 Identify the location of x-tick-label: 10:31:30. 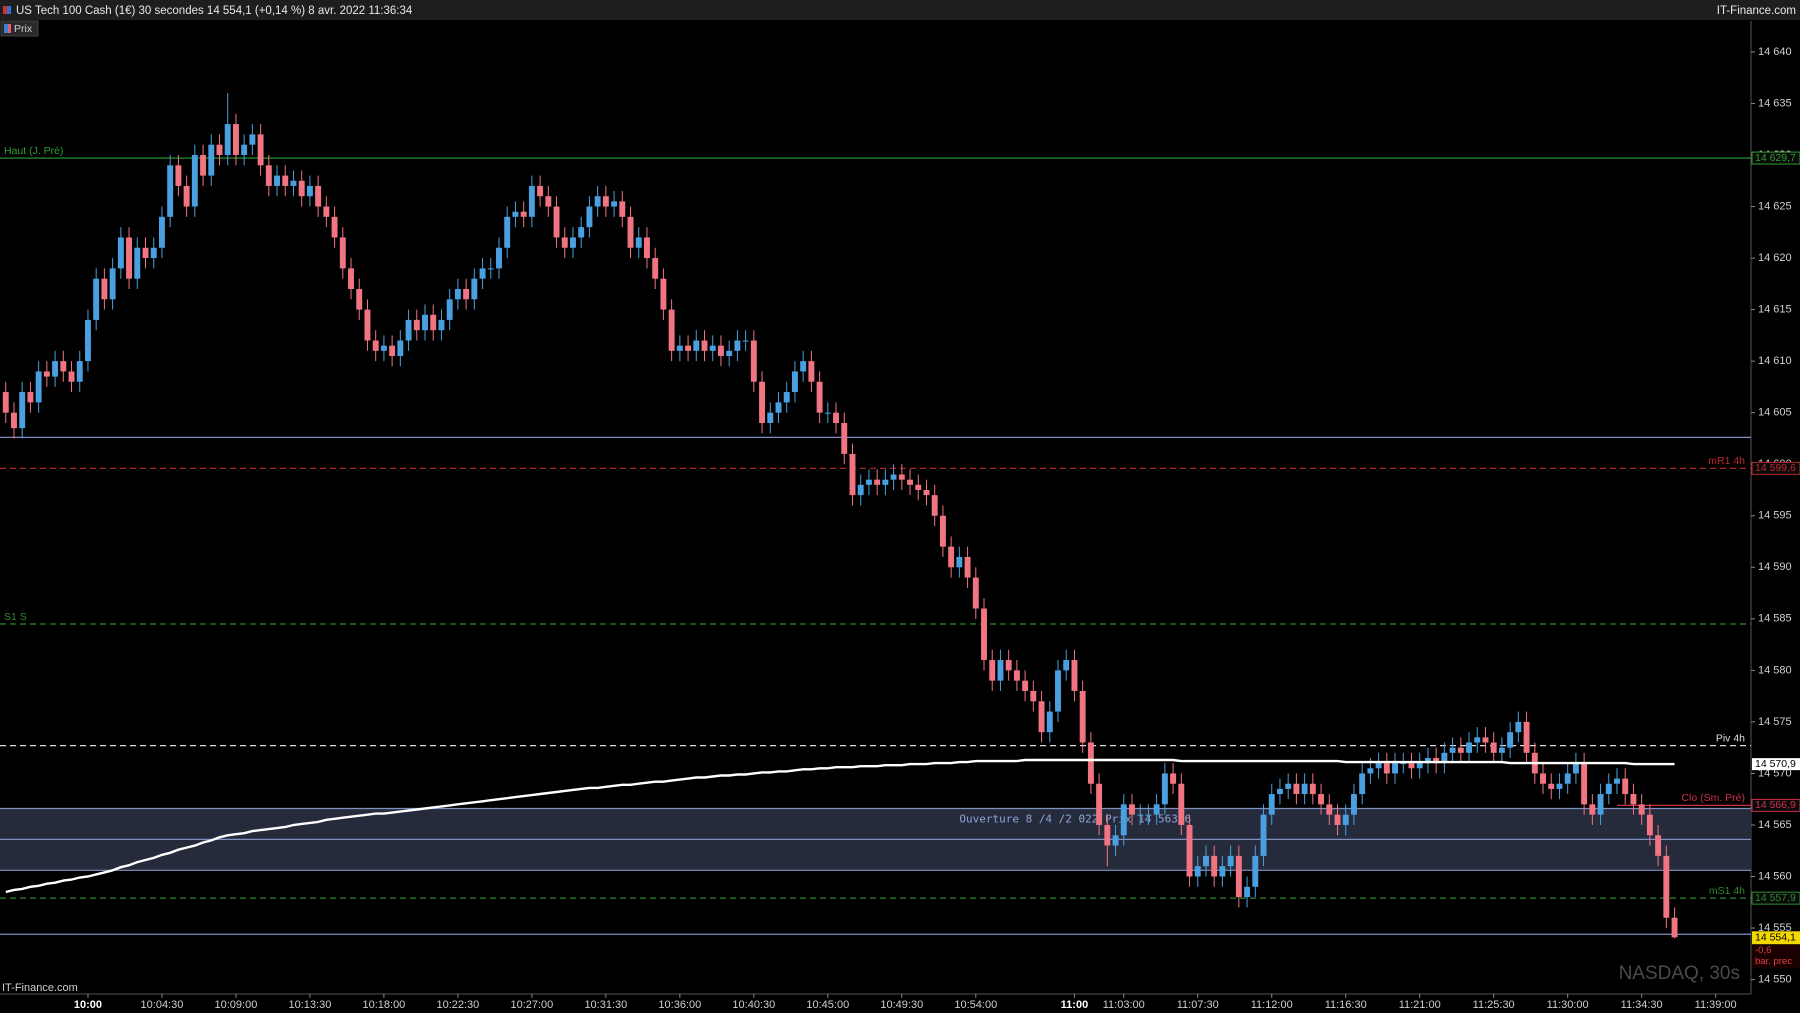
(605, 1005).